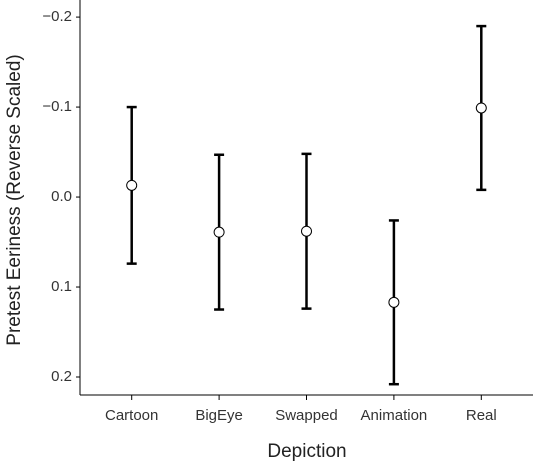 This screenshot has height=468, width=533. What do you see at coordinates (481, 415) in the screenshot?
I see `x-tick-label: Real` at bounding box center [481, 415].